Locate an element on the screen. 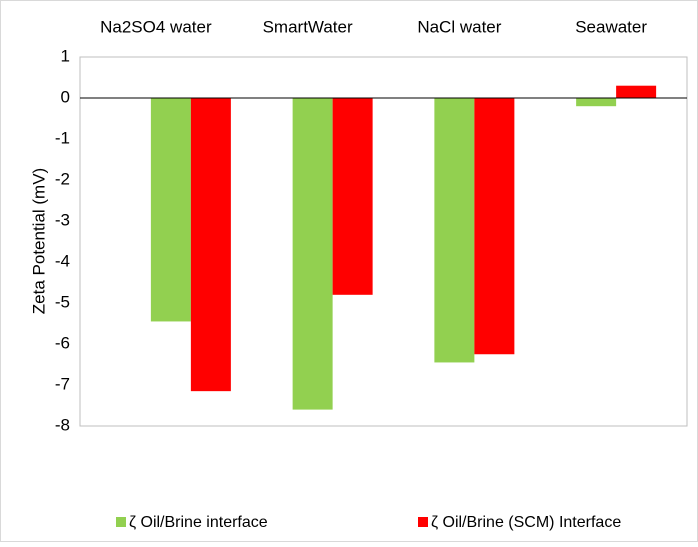 The height and width of the screenshot is (547, 698). y-tick-label: -7 is located at coordinates (62, 383).